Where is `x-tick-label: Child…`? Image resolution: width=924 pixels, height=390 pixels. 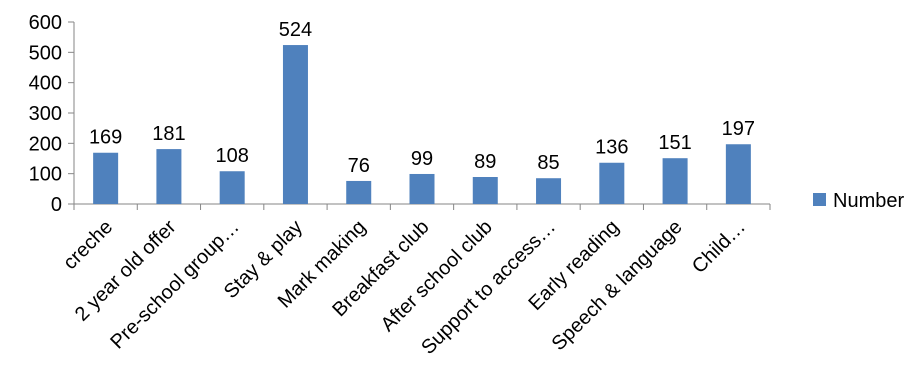 x-tick-label: Child… is located at coordinates (719, 247).